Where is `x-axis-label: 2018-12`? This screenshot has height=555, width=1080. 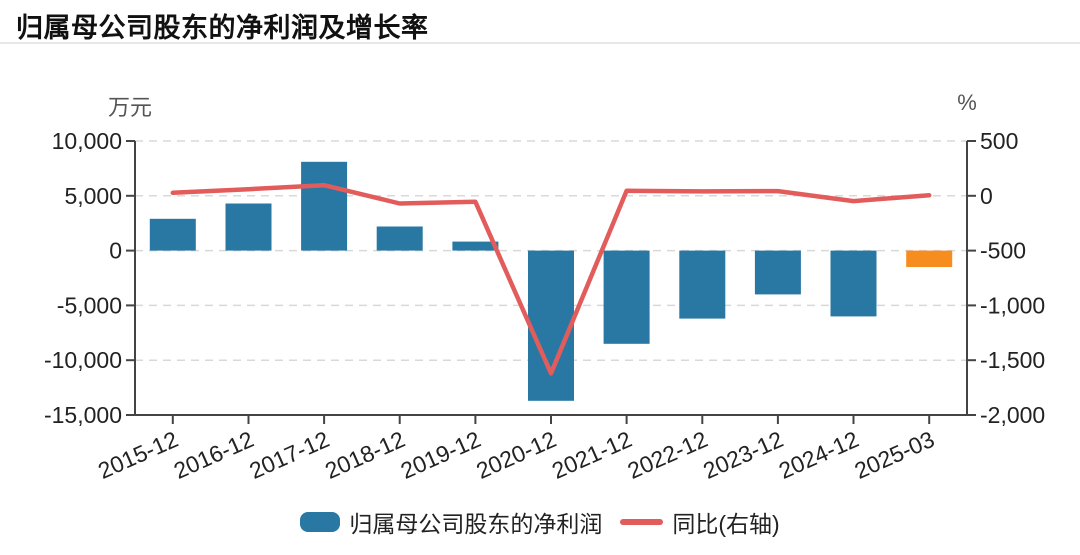 x-axis-label: 2018-12 is located at coordinates (365, 455).